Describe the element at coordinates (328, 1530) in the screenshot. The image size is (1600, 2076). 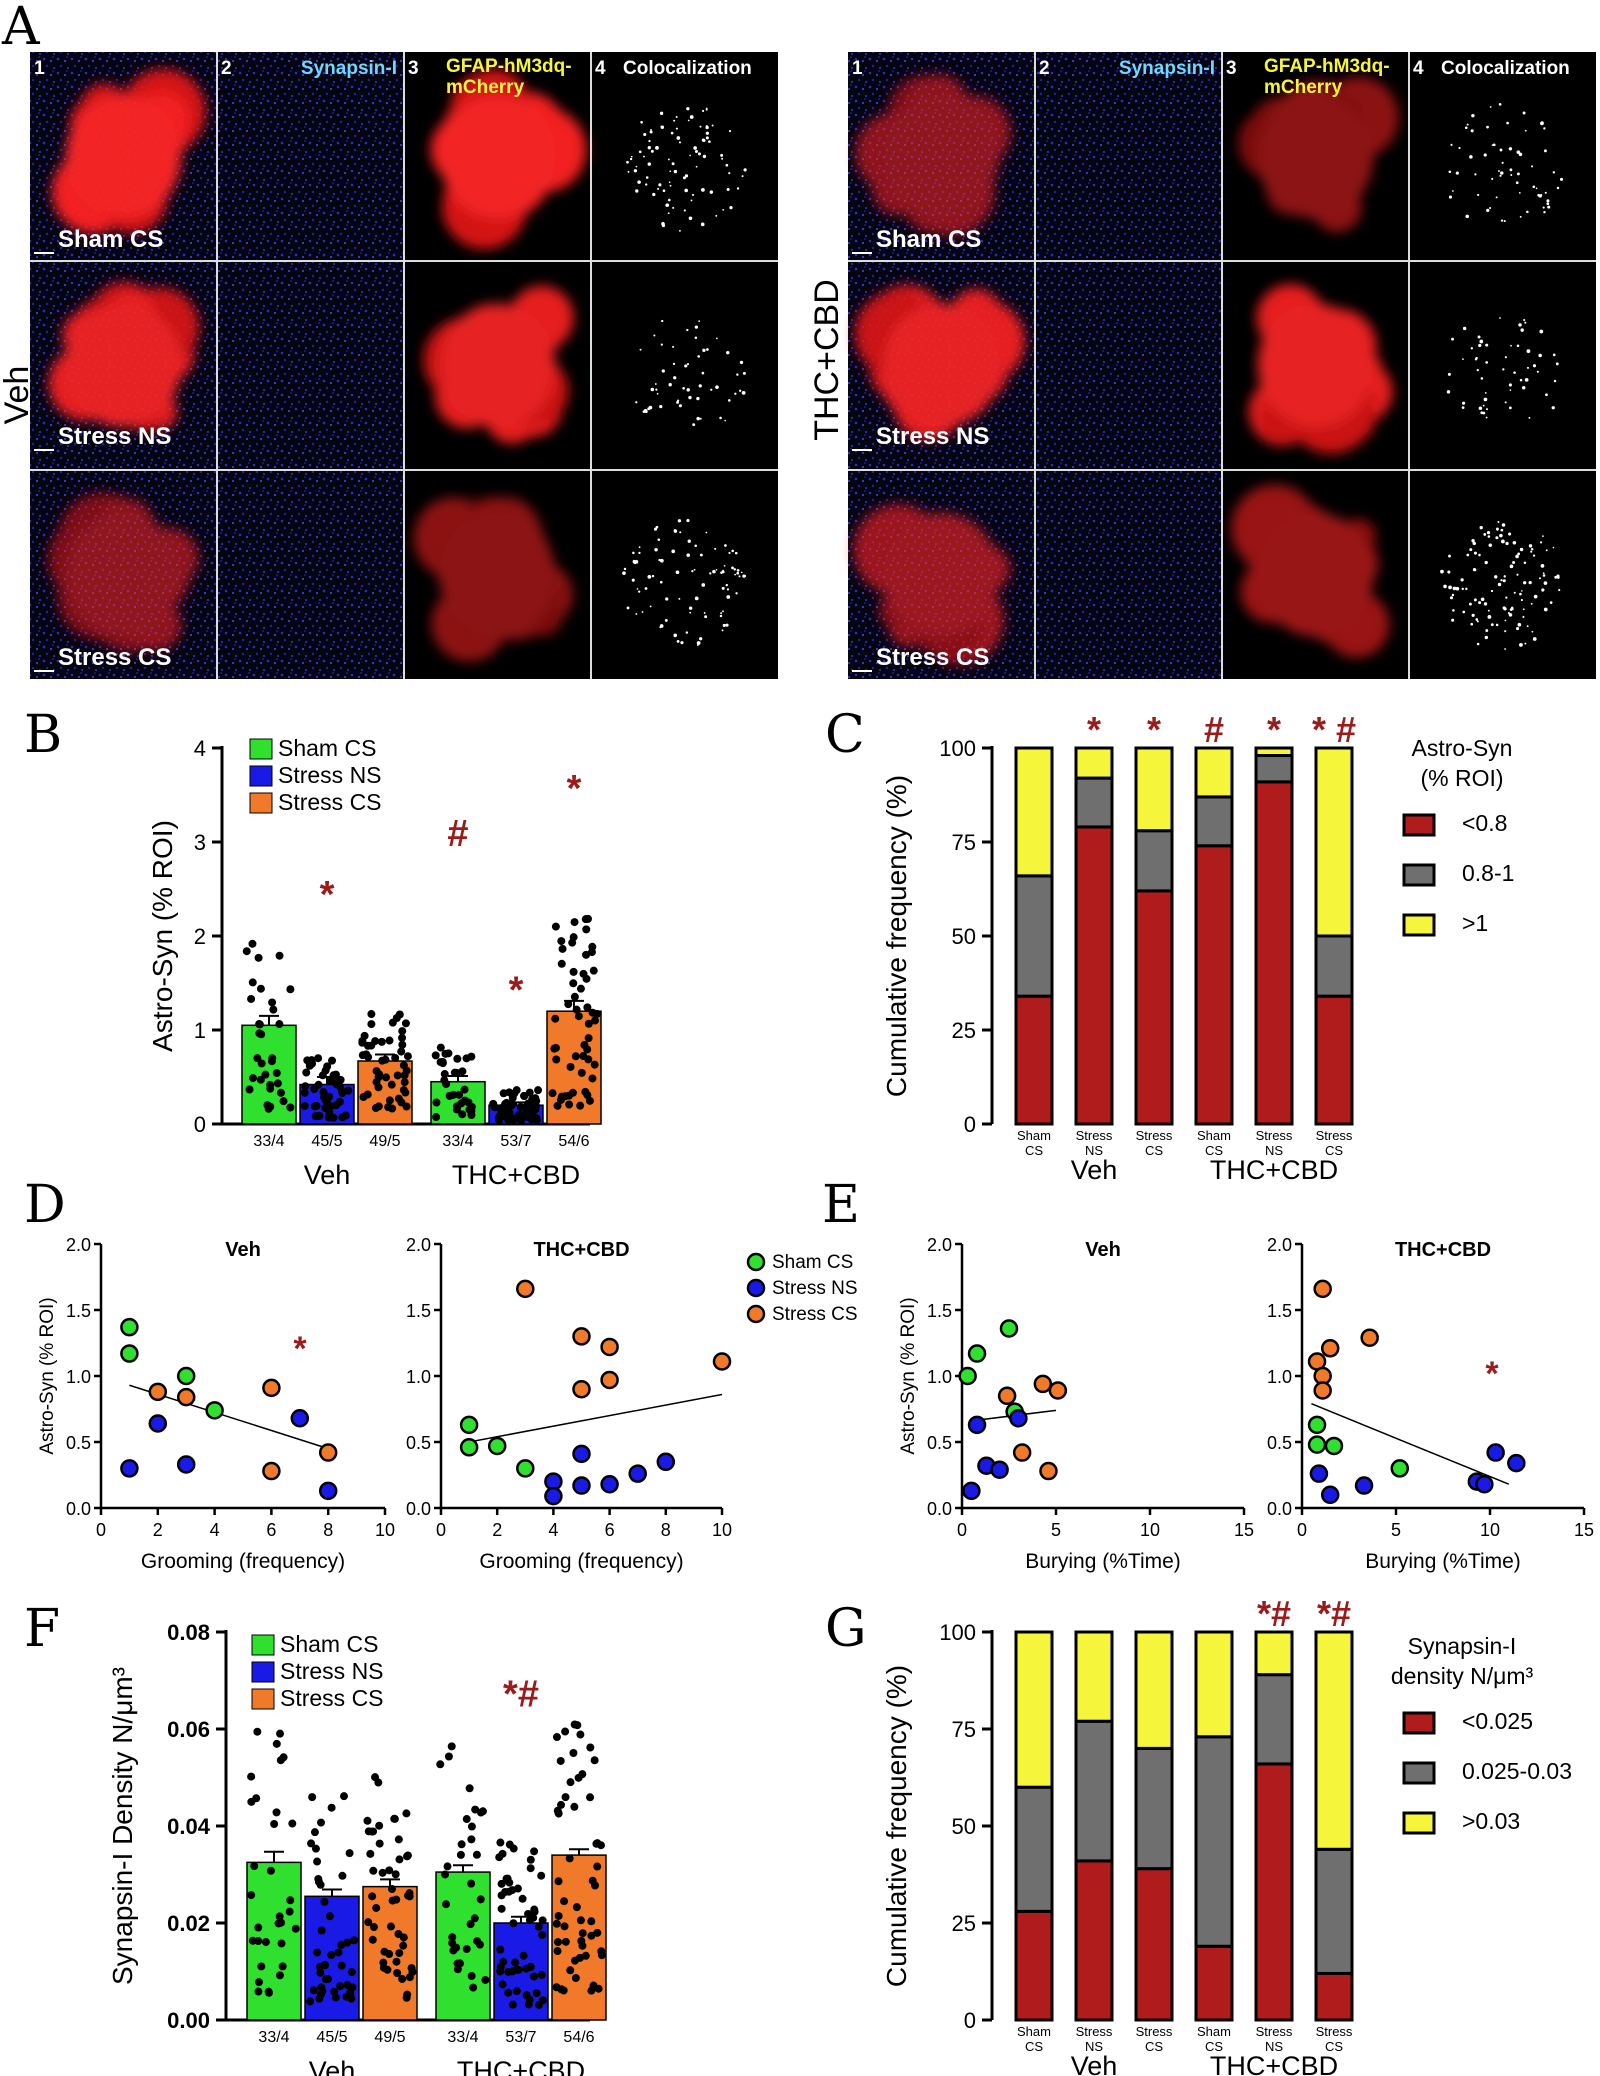
I see `x-tick-label: 8` at that location.